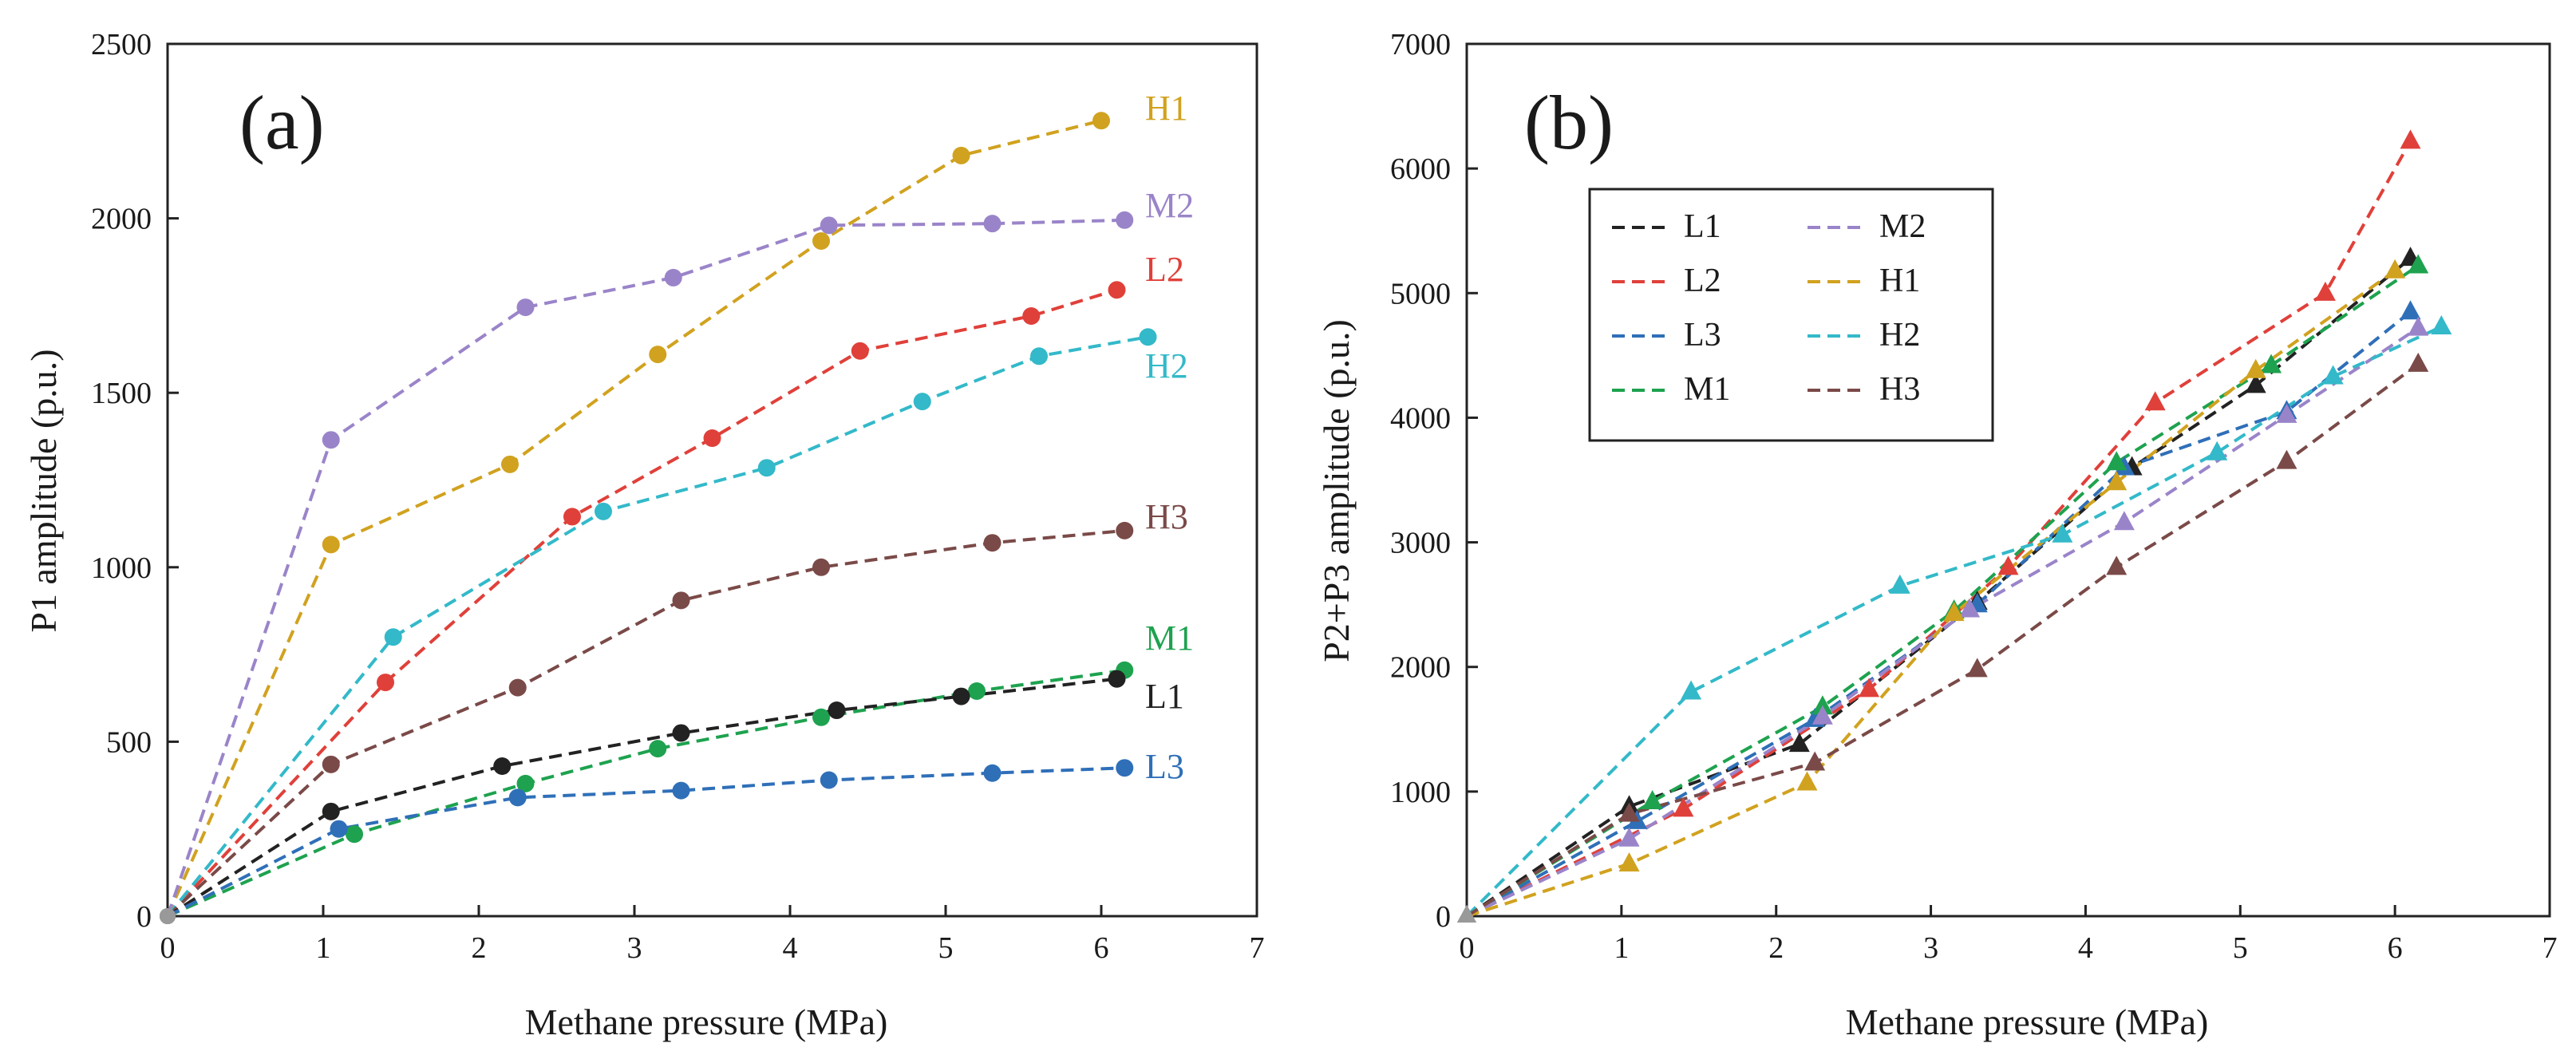  Describe the element at coordinates (2027, 1022) in the screenshot. I see `panel-b-xlabel: Methane pressure (MPa)` at that location.